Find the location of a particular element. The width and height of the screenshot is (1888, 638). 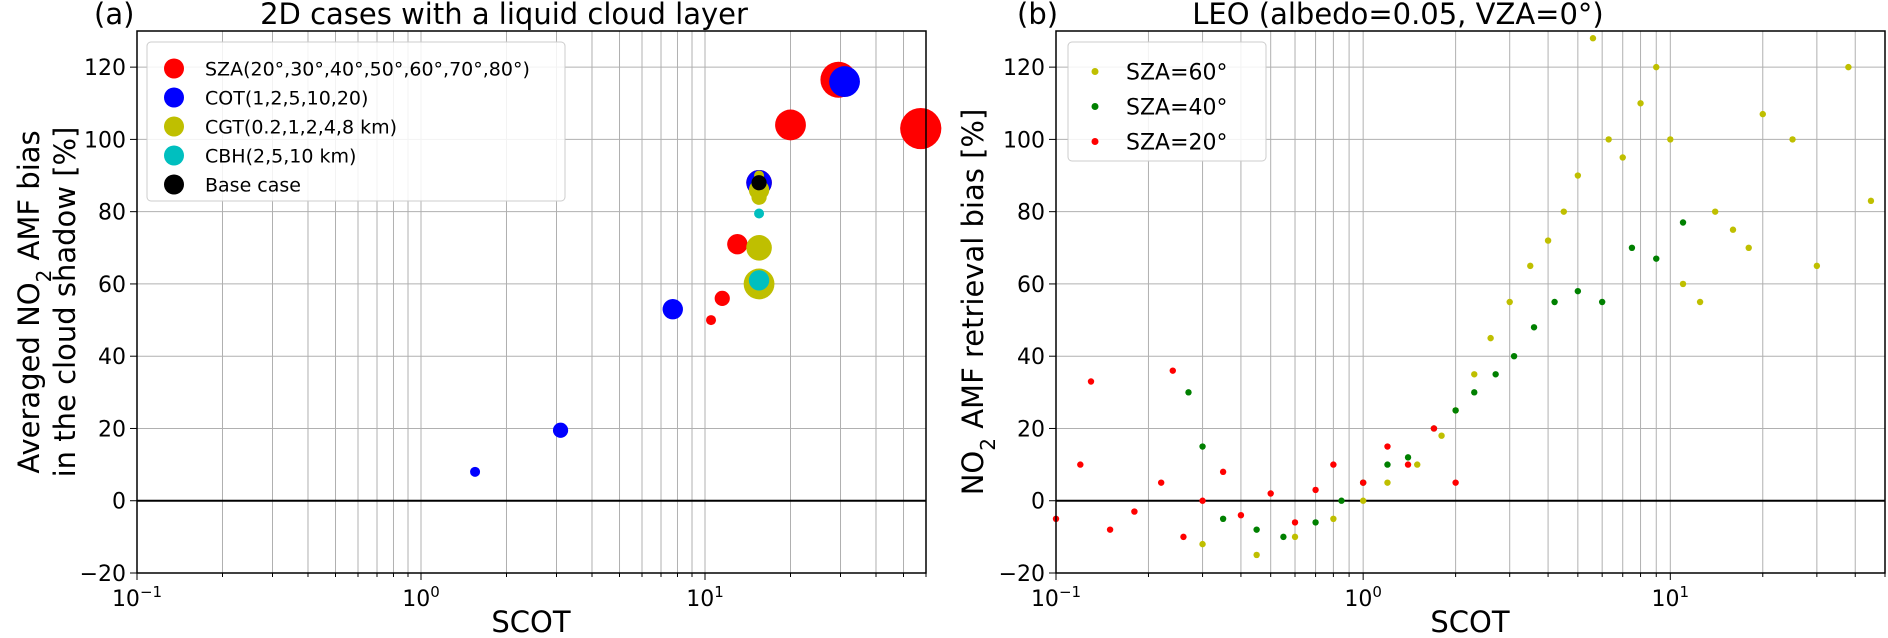

panel-b-legend: SZA=60° SZA=40° SZA=20° is located at coordinates (1167, 101).